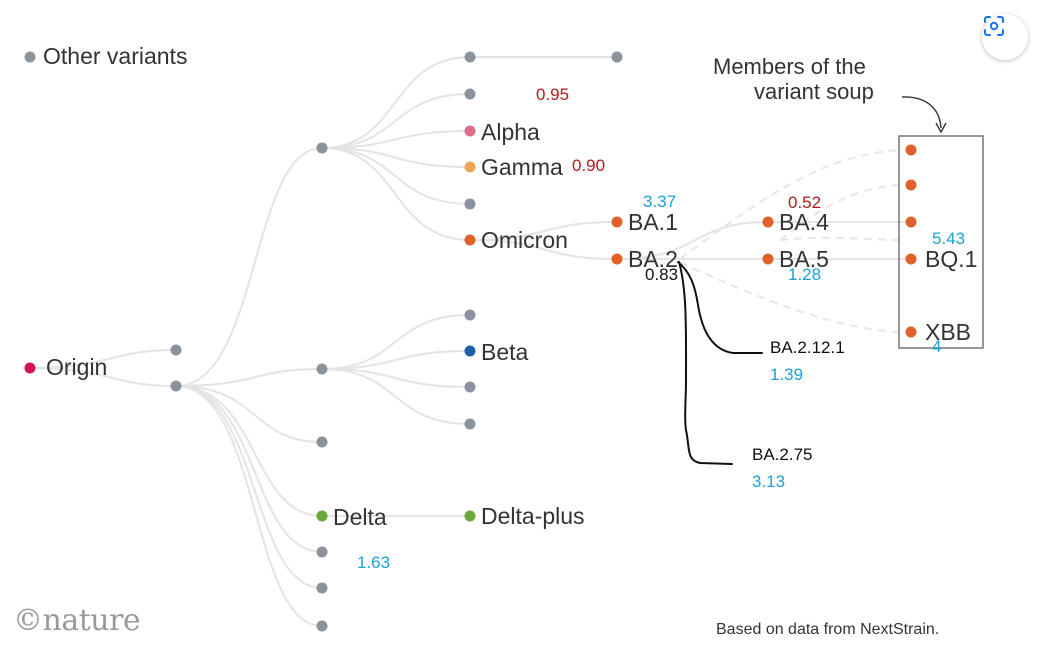 The height and width of the screenshot is (665, 1044). What do you see at coordinates (790, 241) in the screenshot?
I see `dashed-branches` at bounding box center [790, 241].